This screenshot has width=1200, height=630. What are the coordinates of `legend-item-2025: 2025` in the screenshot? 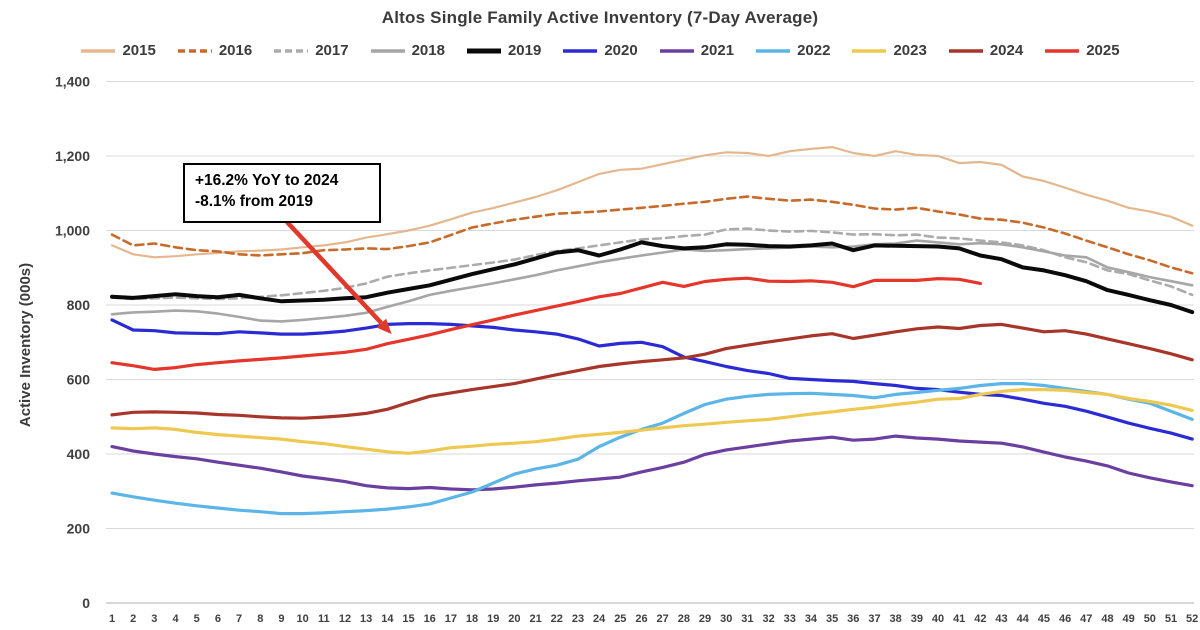 It's located at (1082, 50).